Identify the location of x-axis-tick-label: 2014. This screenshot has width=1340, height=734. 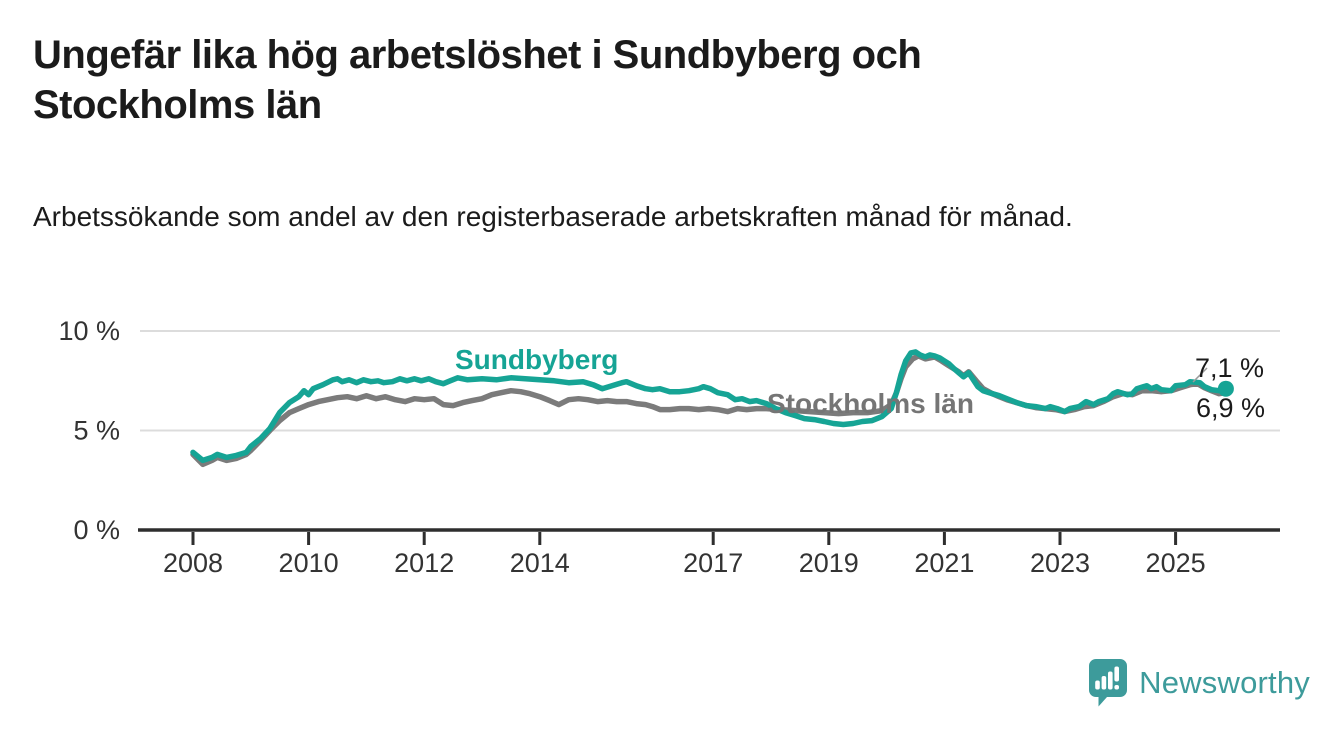
(540, 563).